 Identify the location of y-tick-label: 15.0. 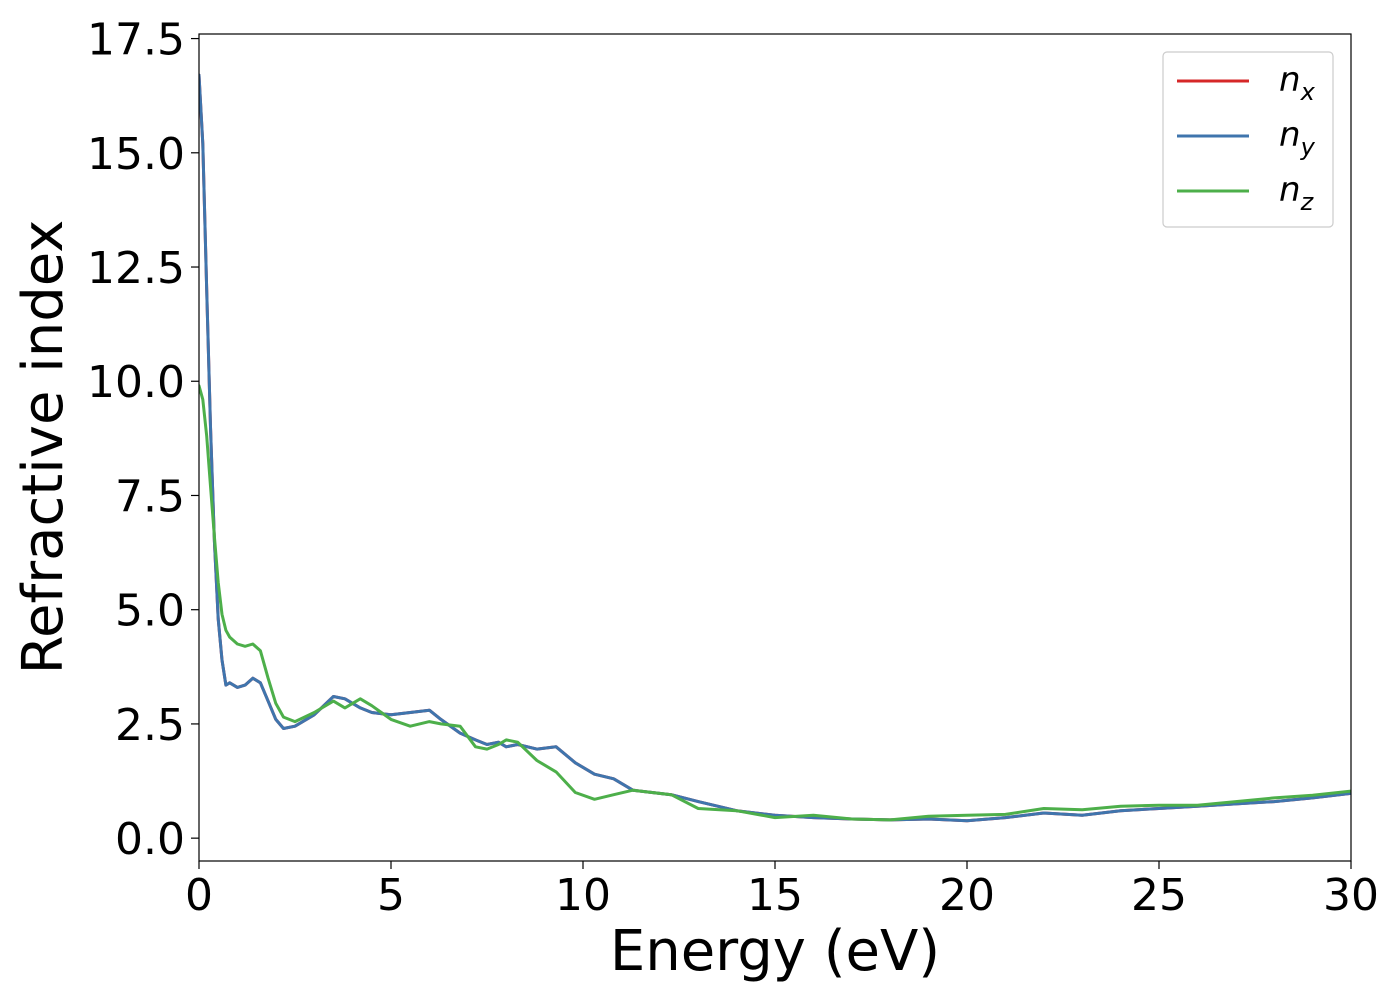
(136, 154).